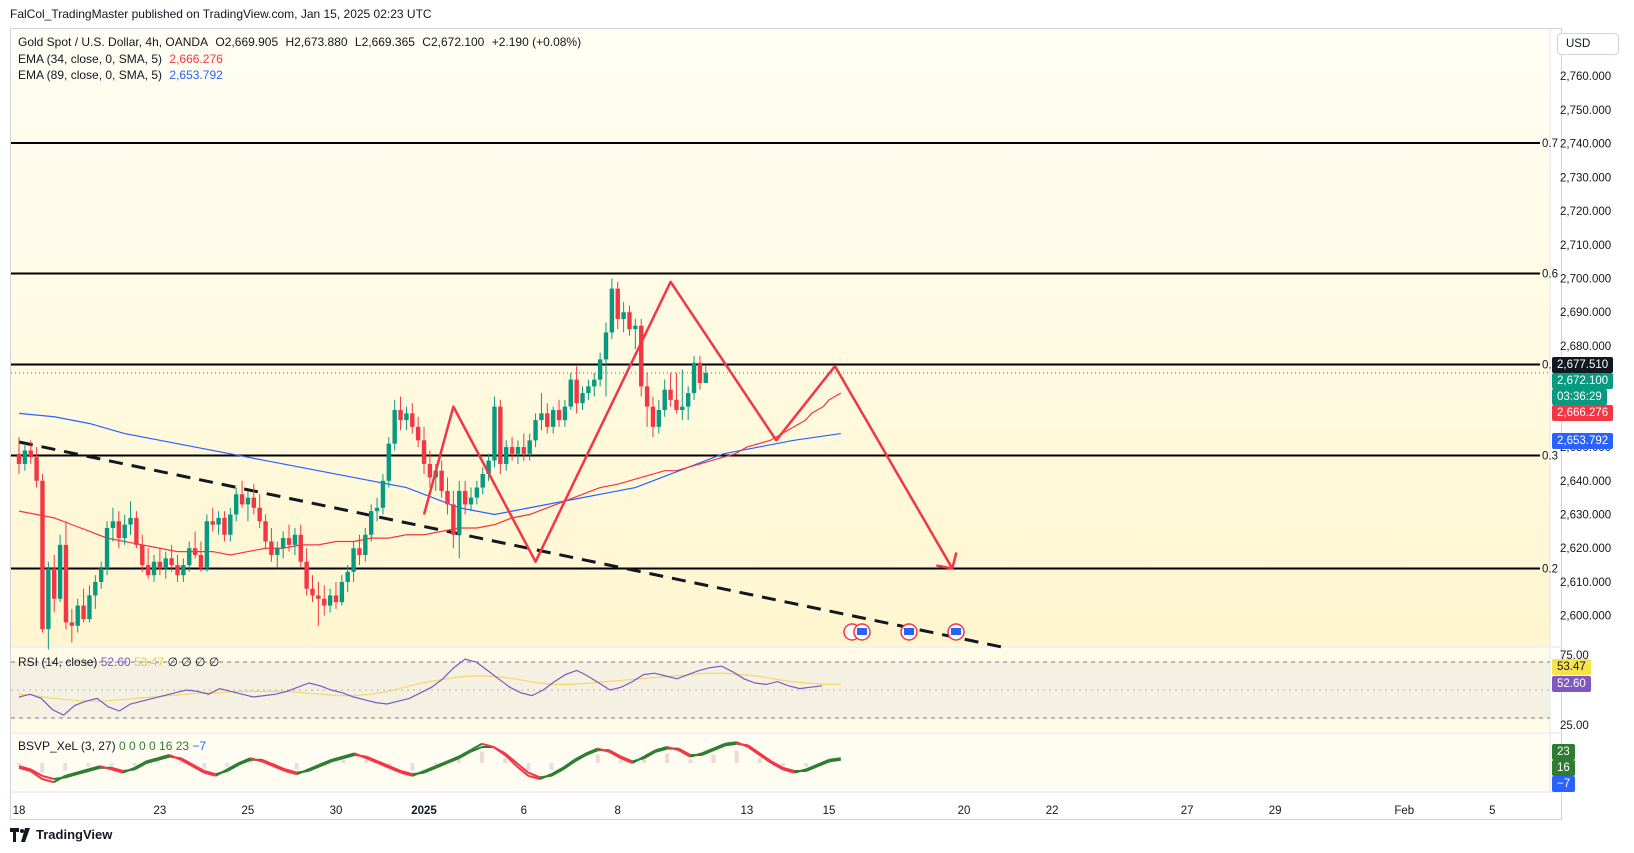  What do you see at coordinates (199, 746) in the screenshot?
I see `bsvp-value-3: −7` at bounding box center [199, 746].